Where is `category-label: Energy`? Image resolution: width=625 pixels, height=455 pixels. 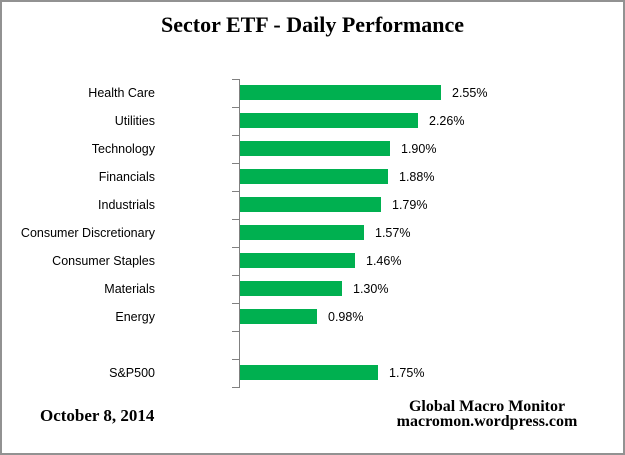
category-label: Energy is located at coordinates (135, 317).